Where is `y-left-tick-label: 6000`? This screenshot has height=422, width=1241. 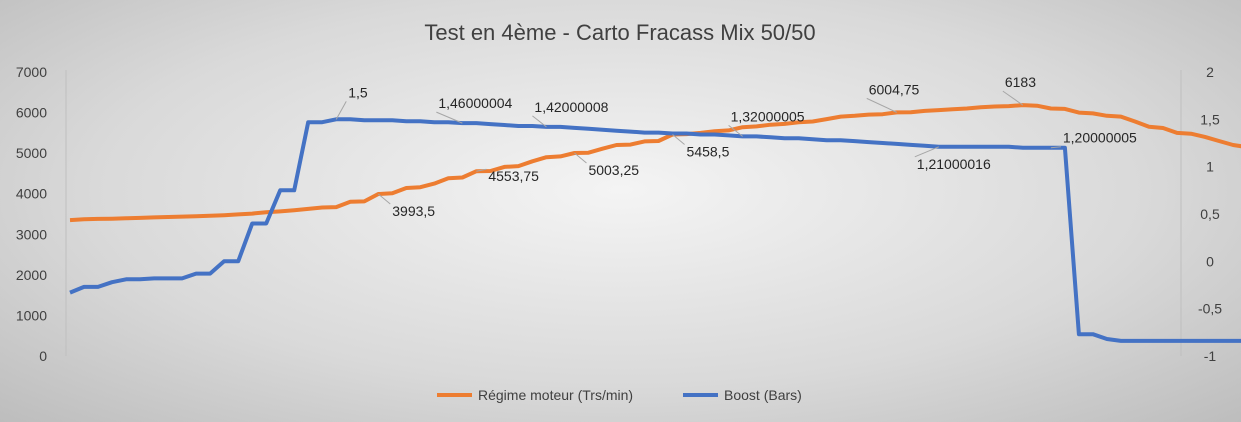 y-left-tick-label: 6000 is located at coordinates (31, 113).